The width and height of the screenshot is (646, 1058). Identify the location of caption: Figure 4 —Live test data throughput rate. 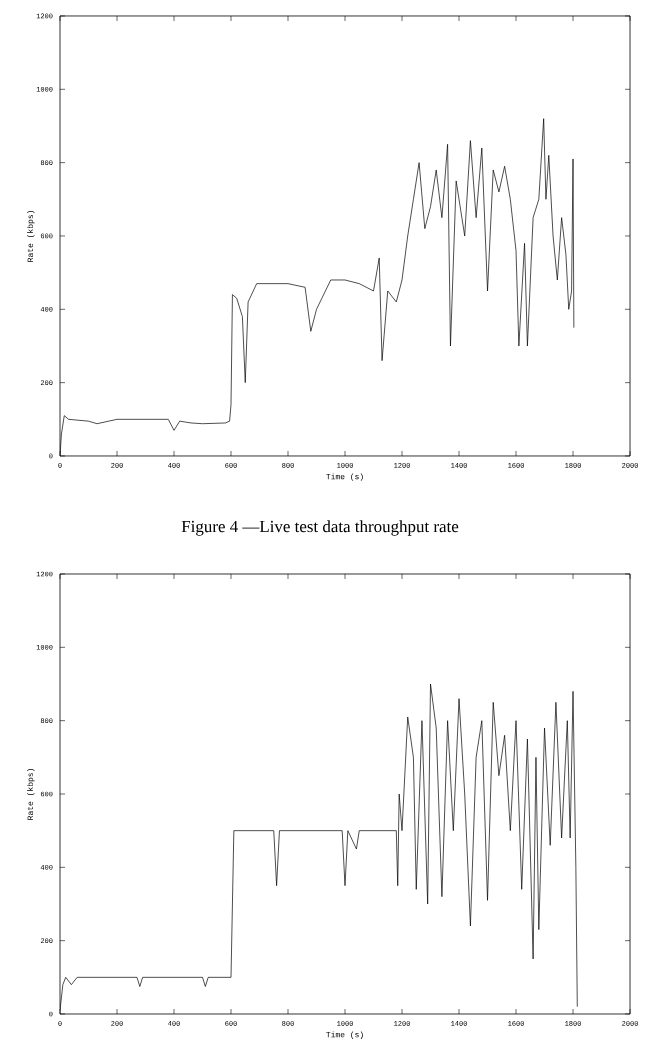
(320, 528).